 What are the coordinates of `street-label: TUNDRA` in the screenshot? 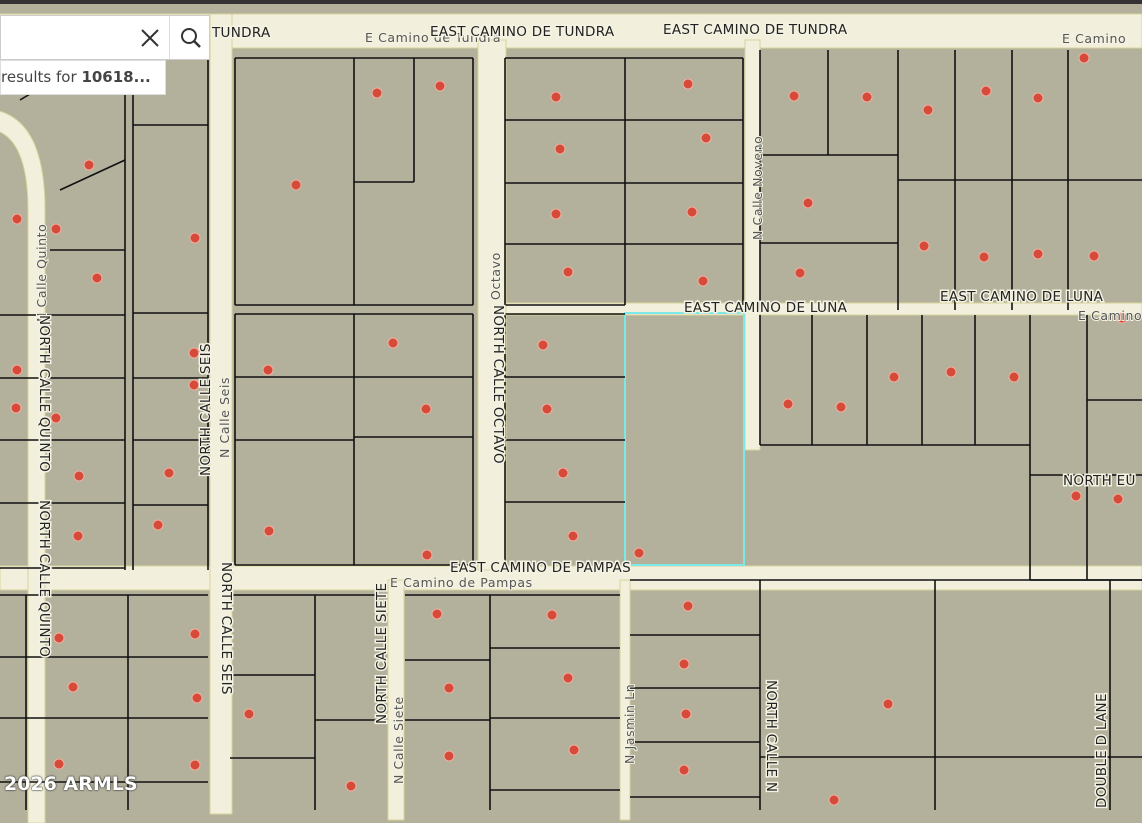 It's located at (241, 33).